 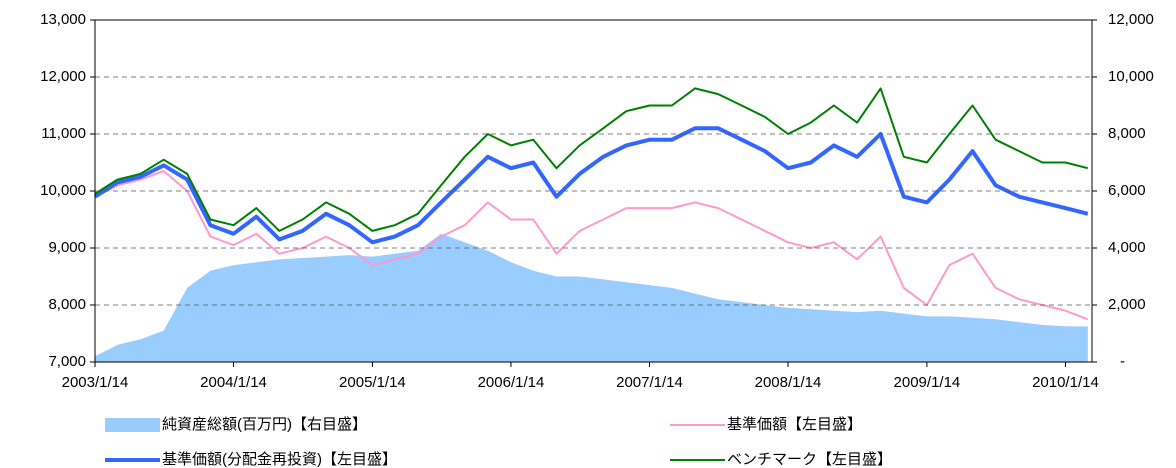 I want to click on x-tick-label: 2007/1/14, so click(x=649, y=382).